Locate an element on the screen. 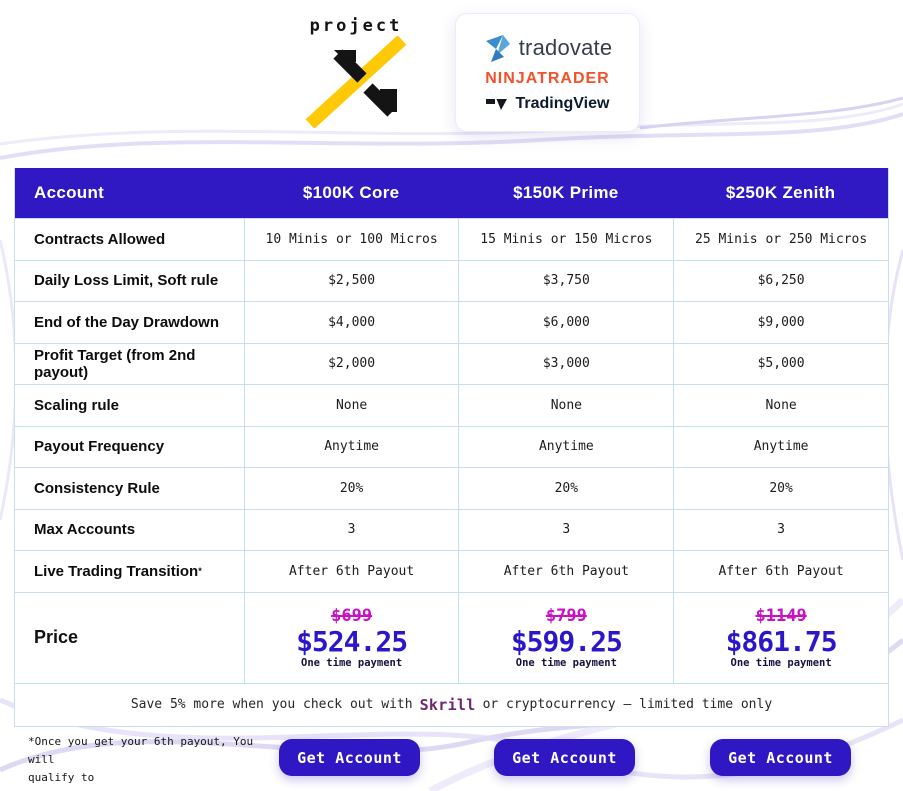 The width and height of the screenshot is (903, 791). row-value: $3,000 is located at coordinates (565, 363).